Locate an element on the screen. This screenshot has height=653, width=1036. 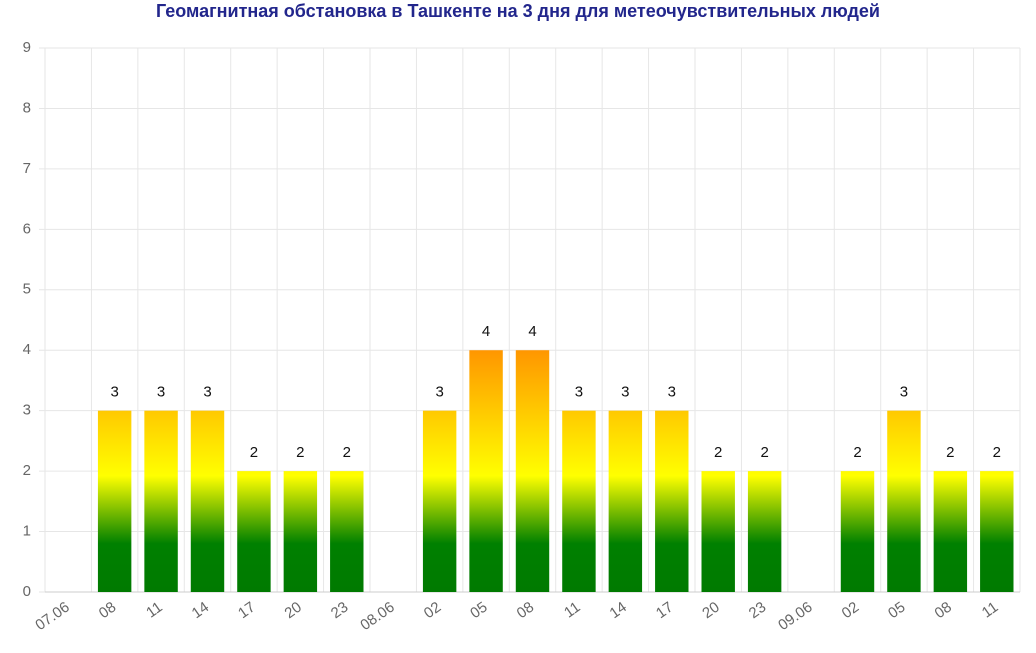
y-tick-label: 8 is located at coordinates (27, 107).